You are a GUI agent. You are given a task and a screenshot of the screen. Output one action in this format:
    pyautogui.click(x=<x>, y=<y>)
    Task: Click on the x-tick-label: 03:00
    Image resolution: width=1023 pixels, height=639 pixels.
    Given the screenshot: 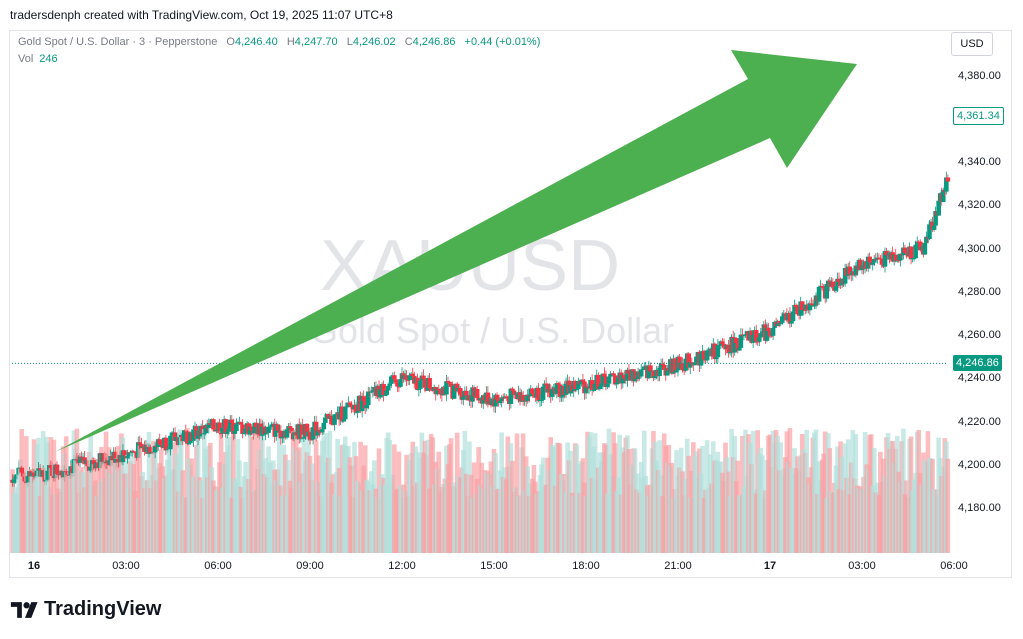 What is the action you would take?
    pyautogui.click(x=862, y=566)
    